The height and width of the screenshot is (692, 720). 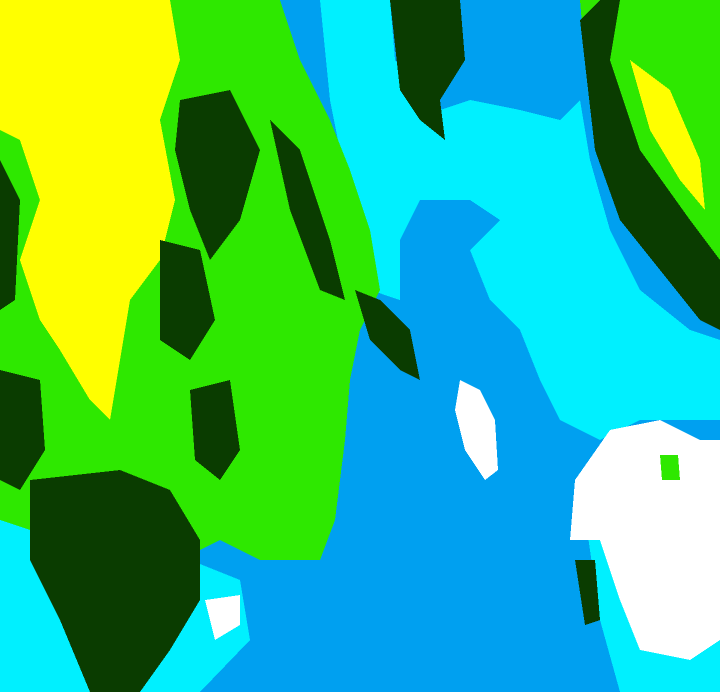 I want to click on white-patch-center, so click(x=476, y=430).